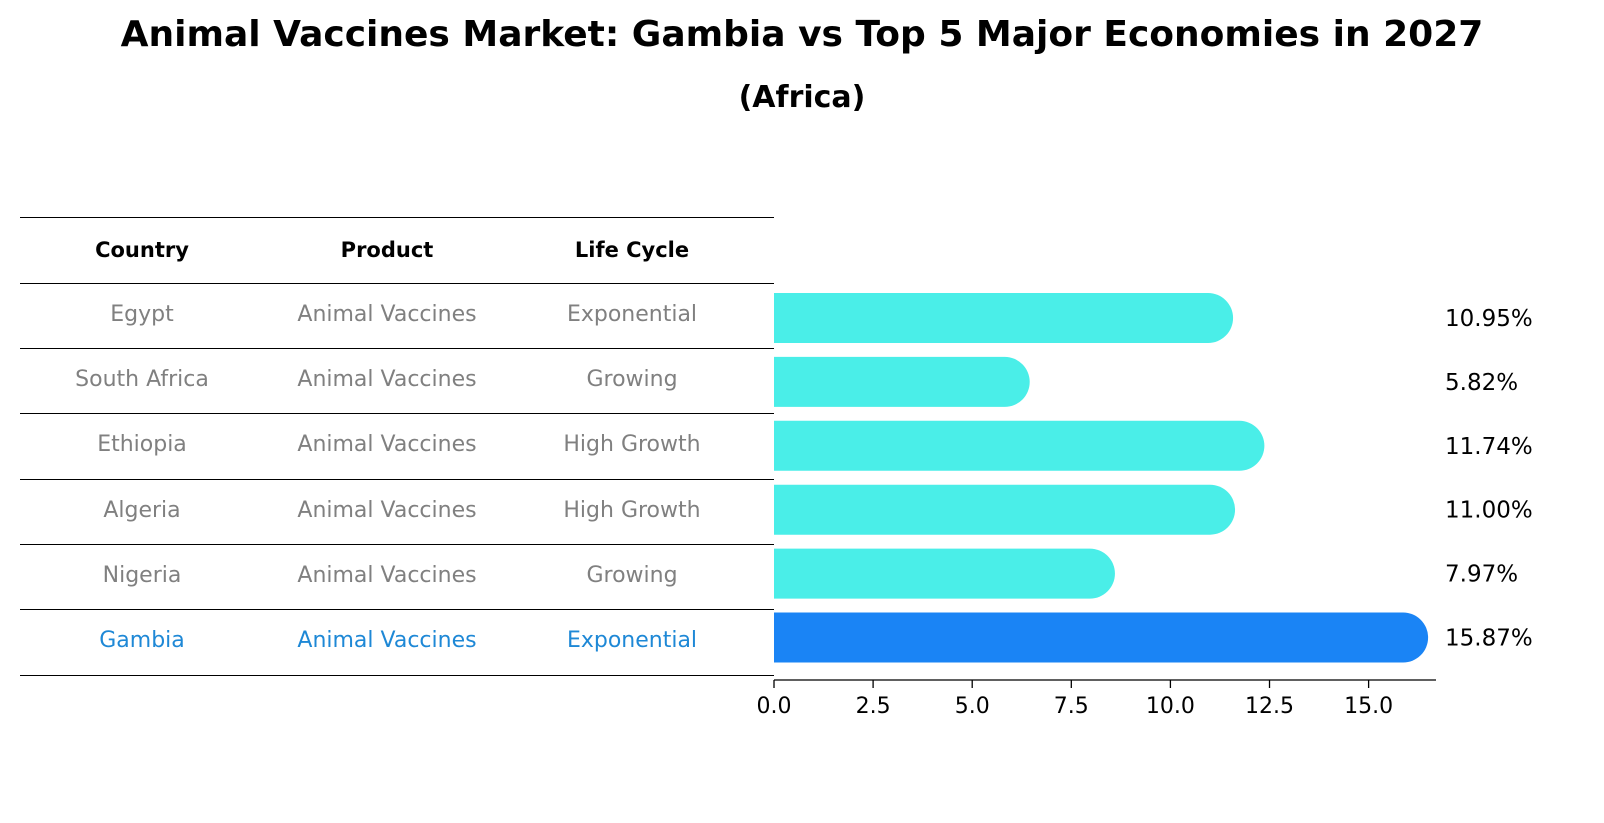 This screenshot has height=823, width=1604. Describe the element at coordinates (972, 706) in the screenshot. I see `x-tick-label: 5.0` at that location.